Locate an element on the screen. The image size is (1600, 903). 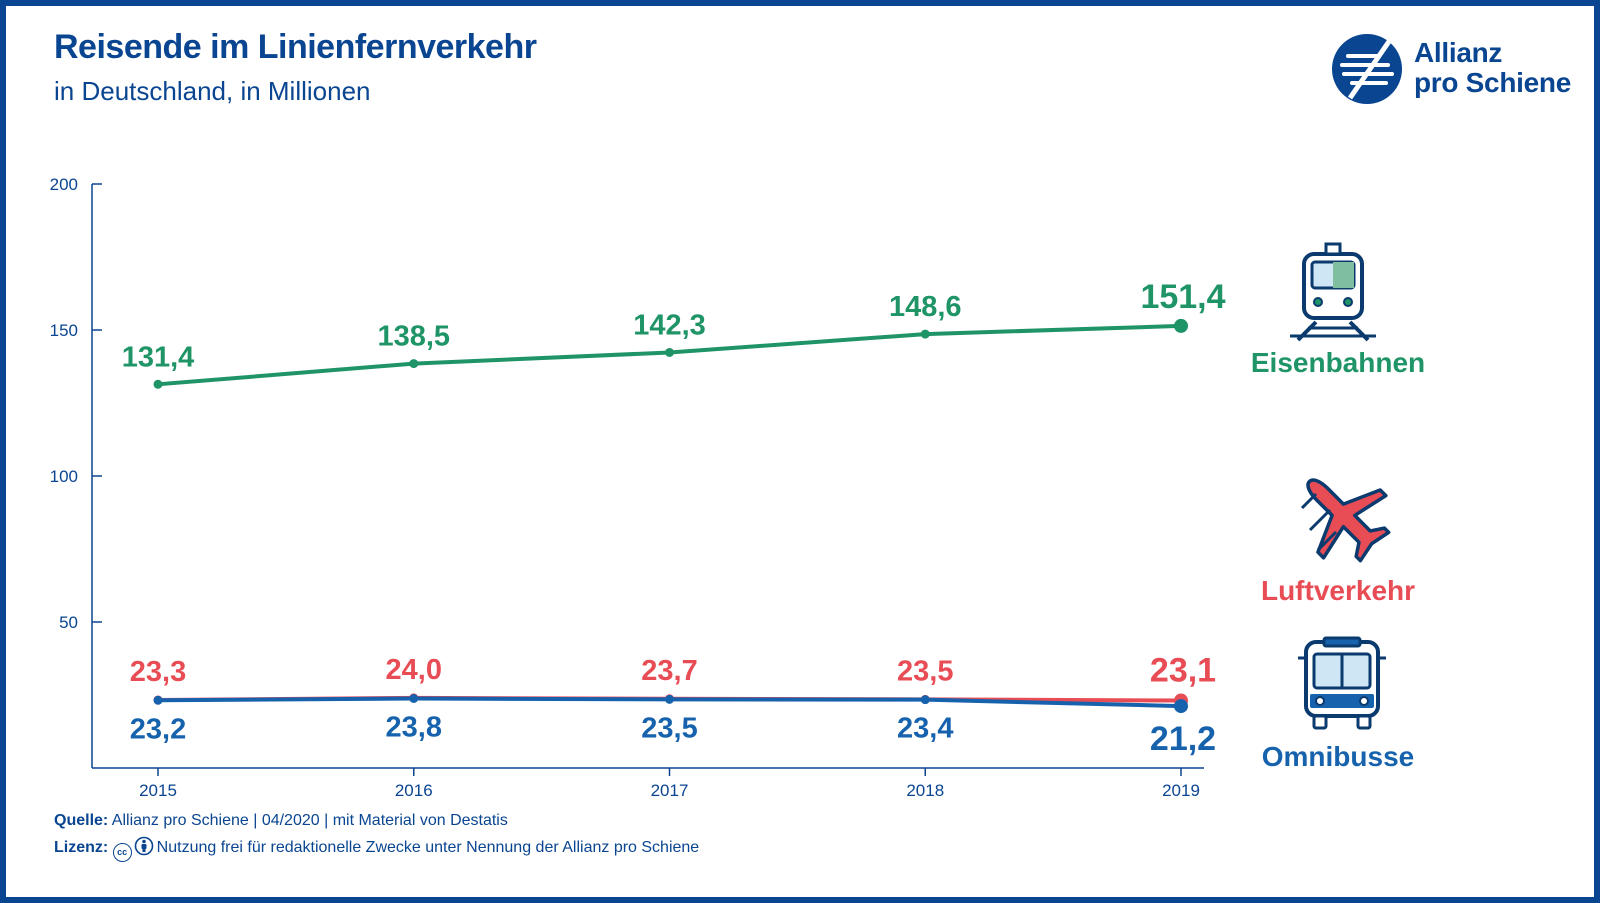
allianz-logo-icon is located at coordinates (1367, 69).